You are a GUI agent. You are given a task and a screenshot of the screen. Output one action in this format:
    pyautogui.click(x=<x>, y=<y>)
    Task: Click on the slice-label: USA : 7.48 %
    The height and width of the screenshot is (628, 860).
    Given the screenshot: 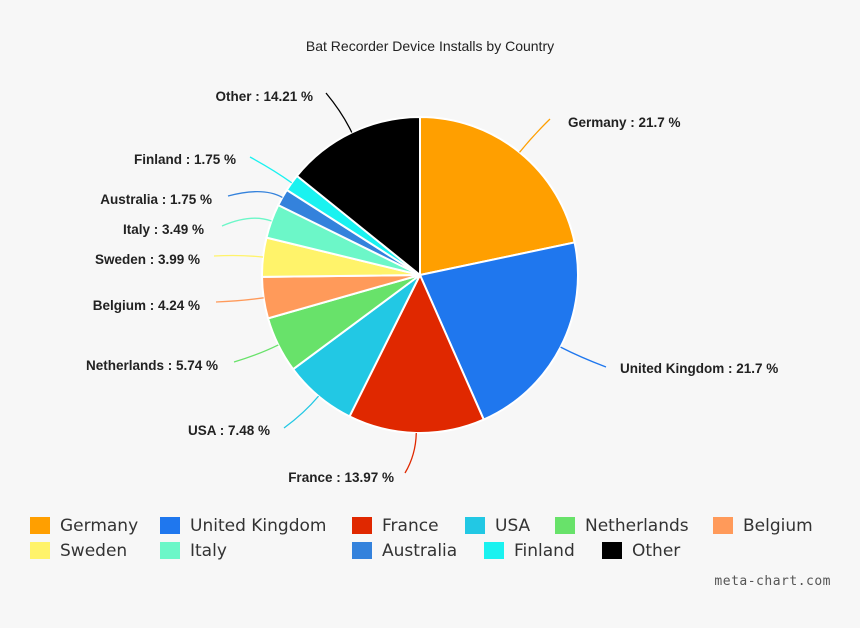 What is the action you would take?
    pyautogui.click(x=229, y=430)
    